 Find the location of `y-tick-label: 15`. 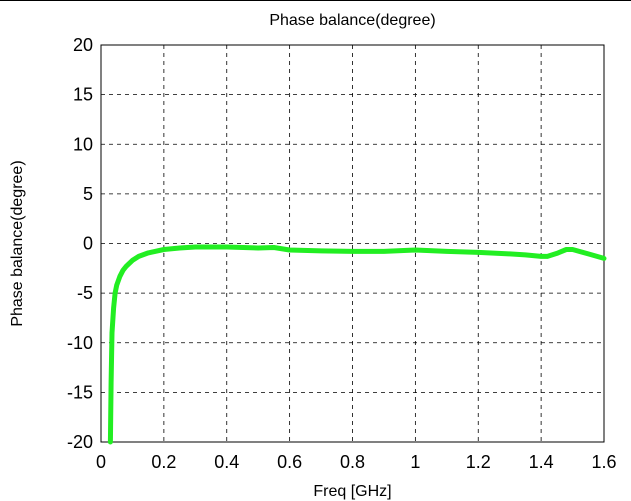

y-tick-label: 15 is located at coordinates (83, 95).